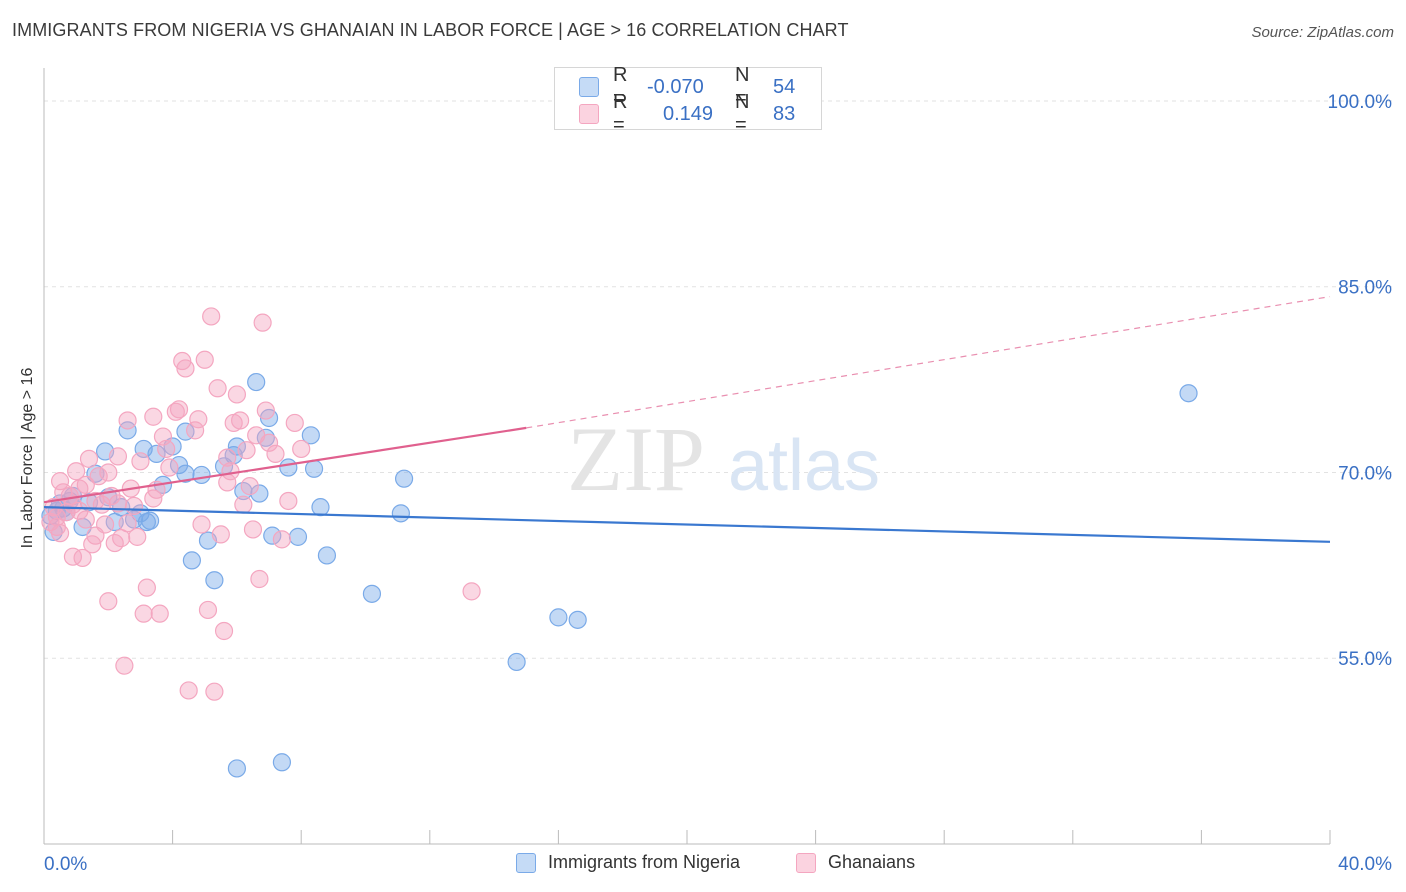 The width and height of the screenshot is (1406, 892). Describe the element at coordinates (784, 86) in the screenshot. I see `n-value: 54` at that location.